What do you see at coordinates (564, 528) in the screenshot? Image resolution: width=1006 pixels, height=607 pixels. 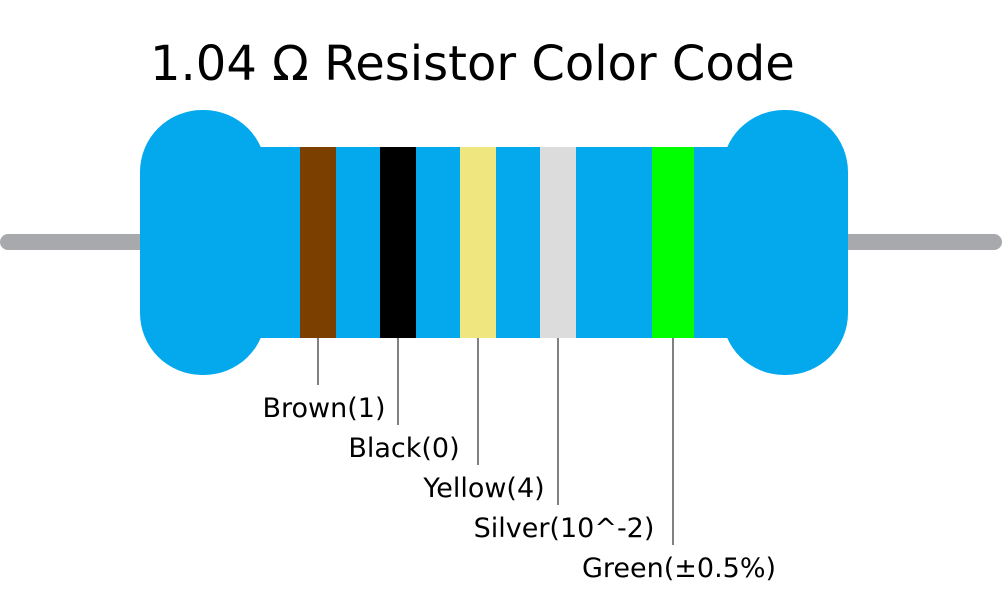 I see `band-label: Silver(10^-2)` at bounding box center [564, 528].